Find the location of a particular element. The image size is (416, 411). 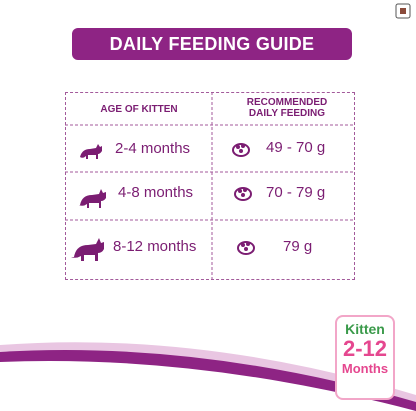

age-cell: 8-12 months is located at coordinates (155, 246).